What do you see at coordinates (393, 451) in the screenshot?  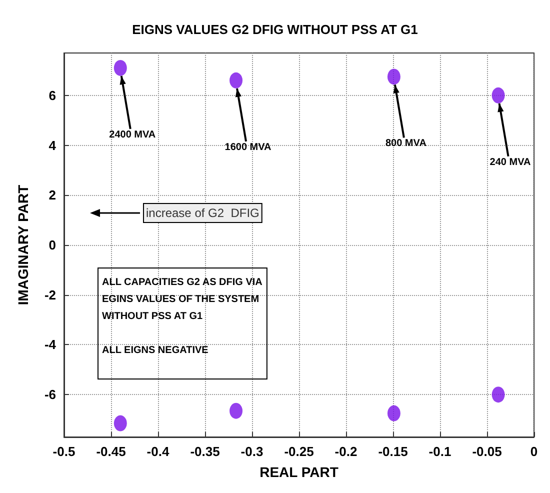 I see `x-tick-label: -0.15` at bounding box center [393, 451].